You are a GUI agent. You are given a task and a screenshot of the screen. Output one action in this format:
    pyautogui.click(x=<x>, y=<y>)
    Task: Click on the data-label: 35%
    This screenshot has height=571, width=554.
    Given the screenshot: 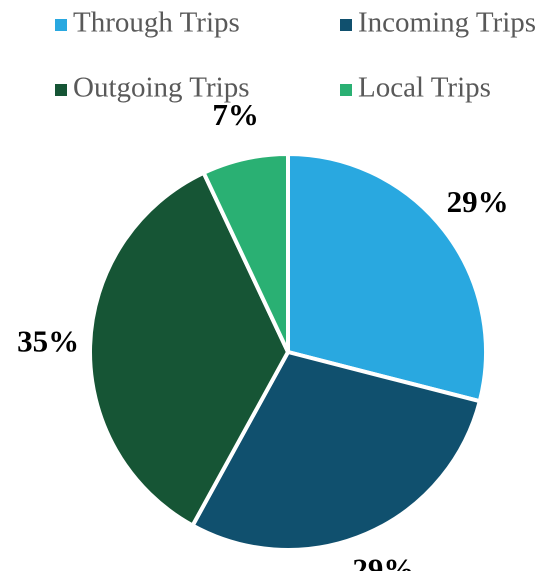 What is the action you would take?
    pyautogui.click(x=48, y=341)
    